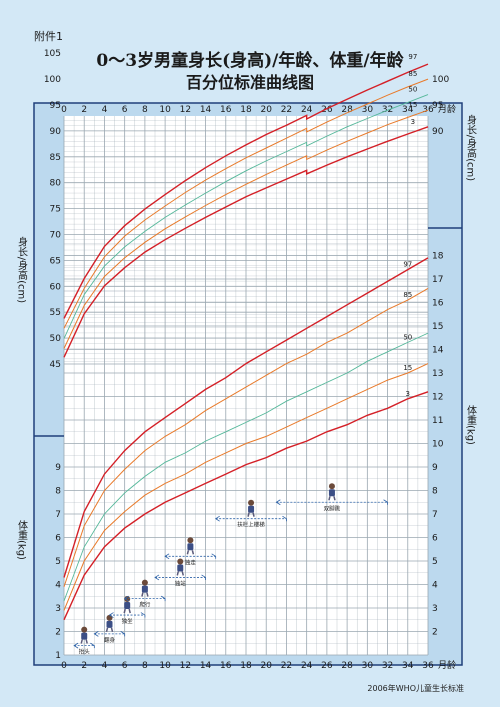 Image resolution: width=500 pixels, height=707 pixels. What do you see at coordinates (408, 110) in the screenshot?
I see `x-tick-label-top: 34` at bounding box center [408, 110].